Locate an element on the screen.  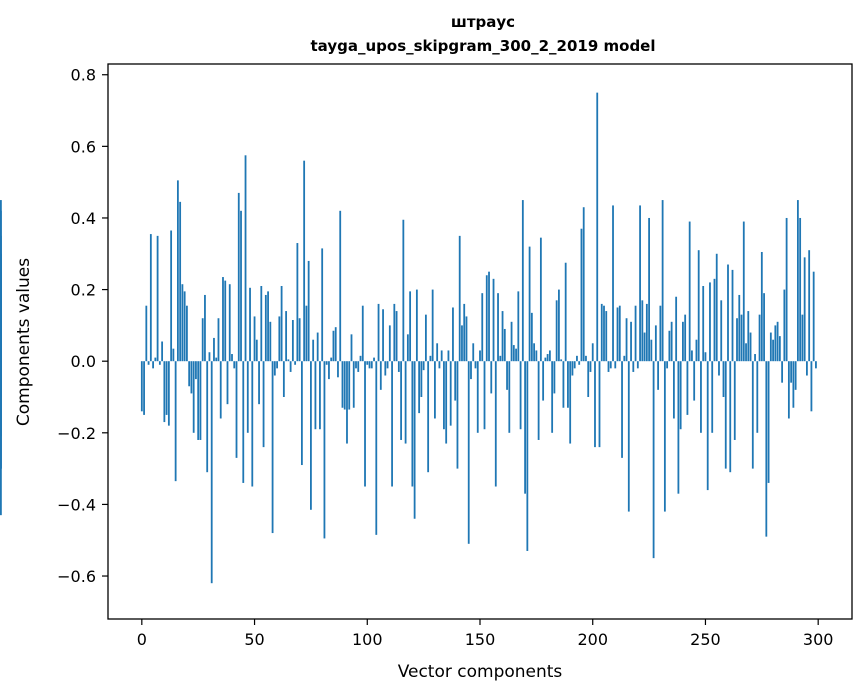
chart-title: штраус is located at coordinates (483, 22).